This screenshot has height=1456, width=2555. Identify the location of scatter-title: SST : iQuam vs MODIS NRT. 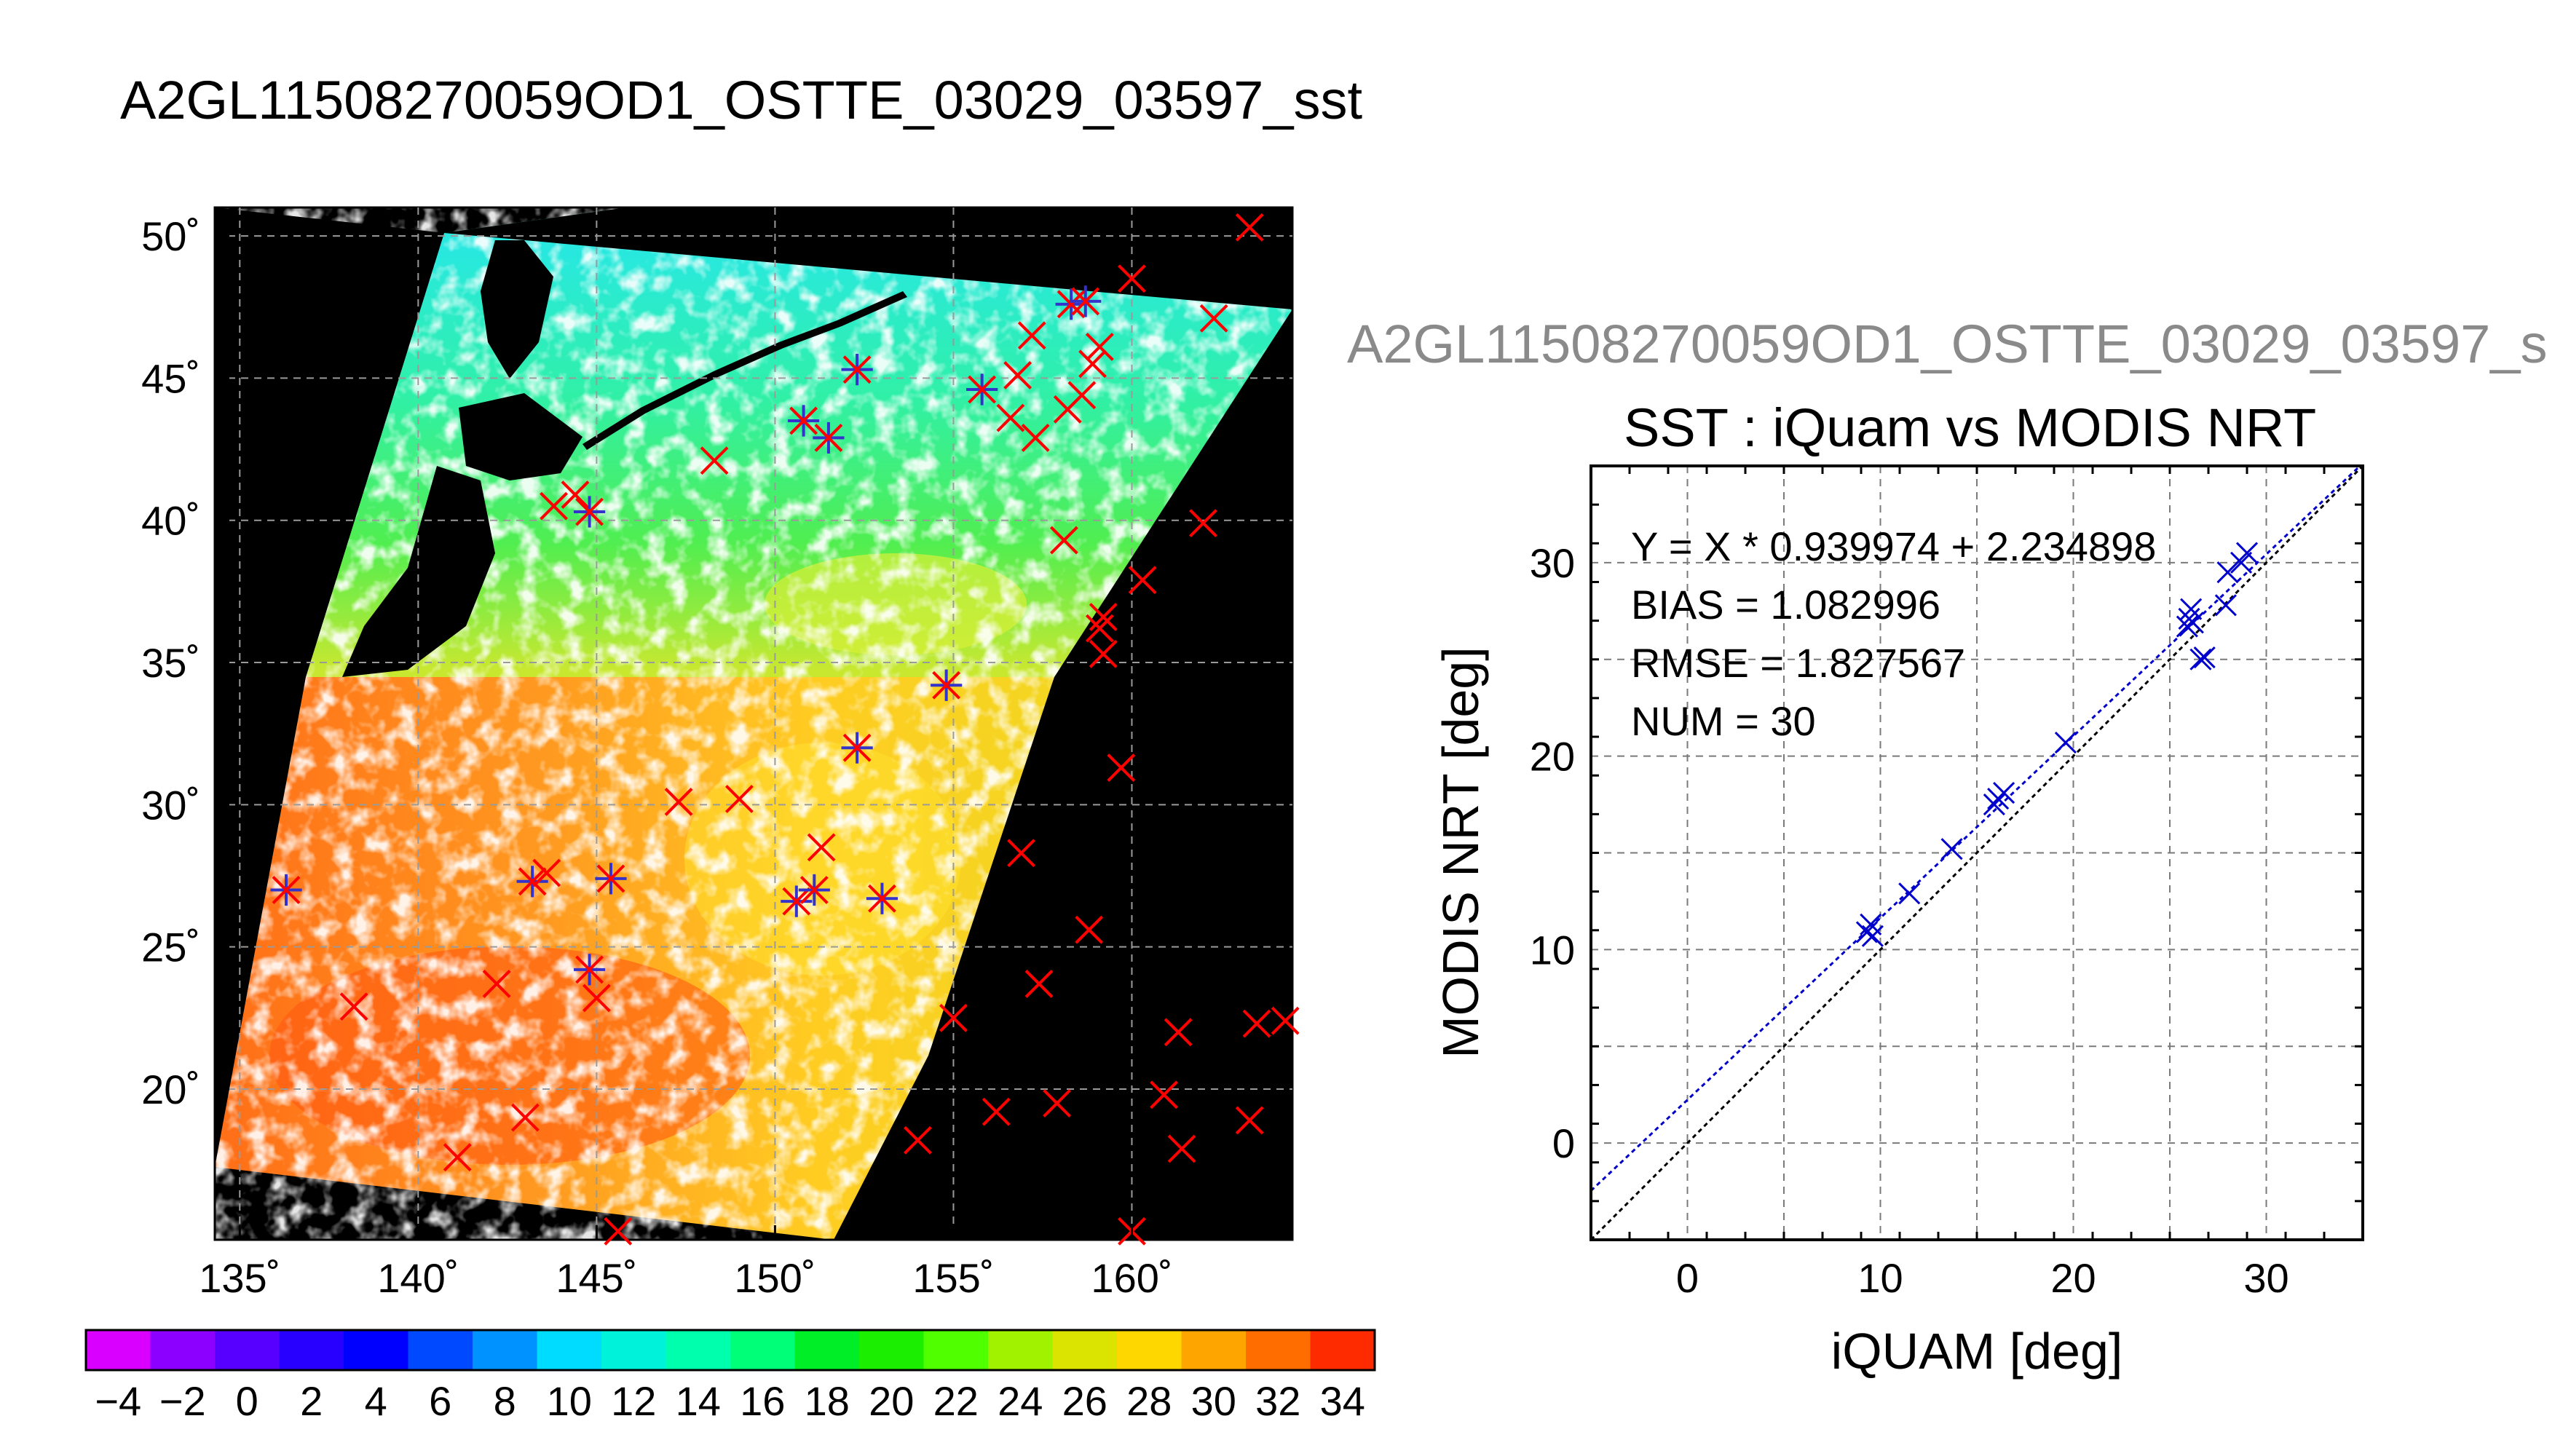
(1970, 427).